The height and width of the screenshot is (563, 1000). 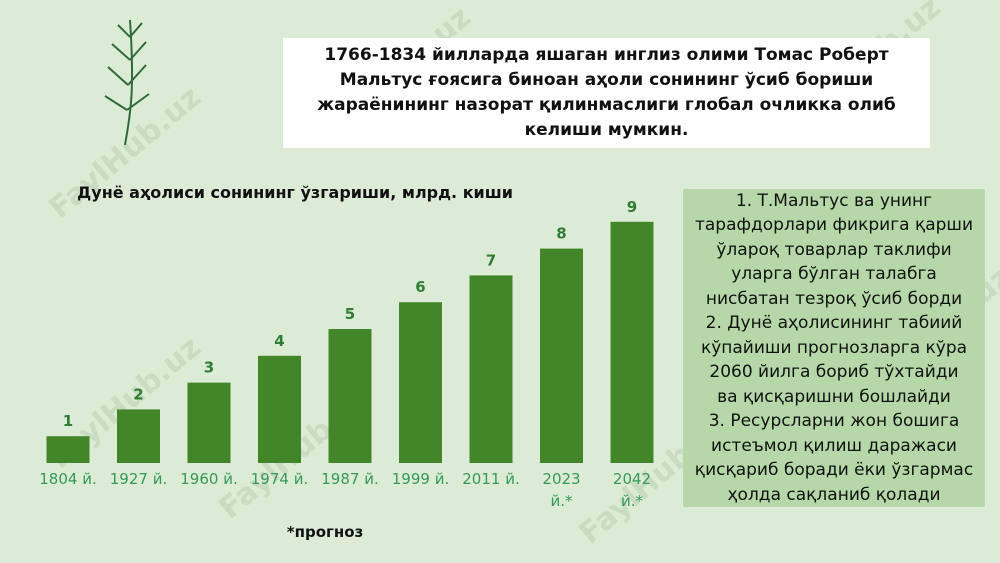 I want to click on x-tick-label: 2011 й., so click(x=490, y=479).